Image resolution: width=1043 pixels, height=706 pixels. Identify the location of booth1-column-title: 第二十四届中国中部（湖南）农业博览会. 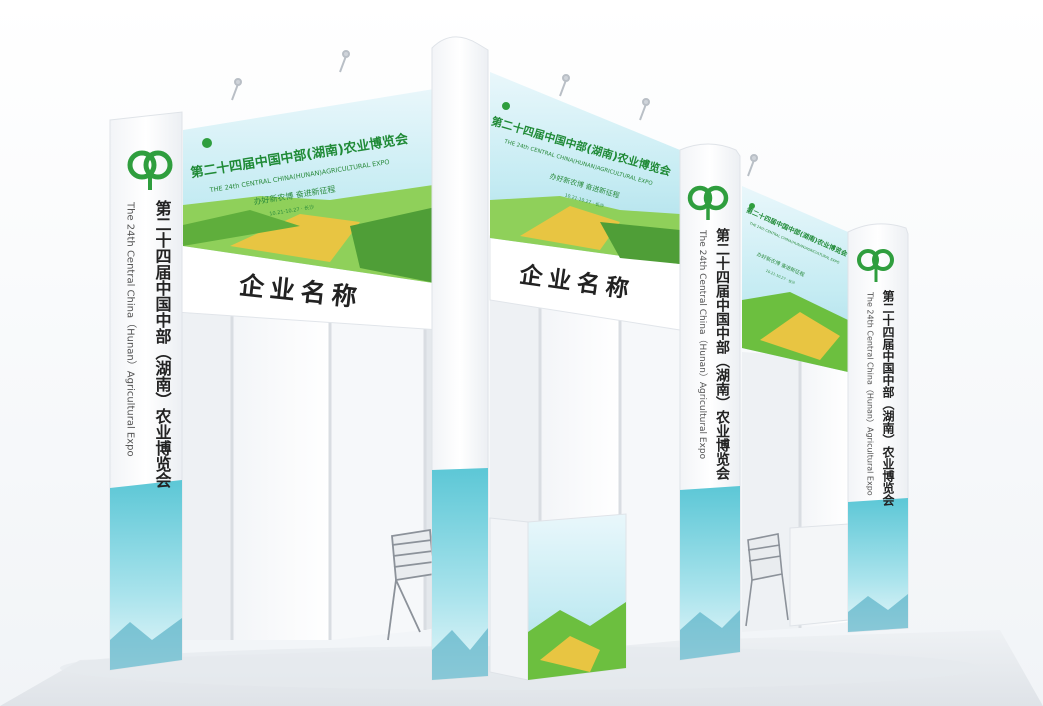
(163, 344).